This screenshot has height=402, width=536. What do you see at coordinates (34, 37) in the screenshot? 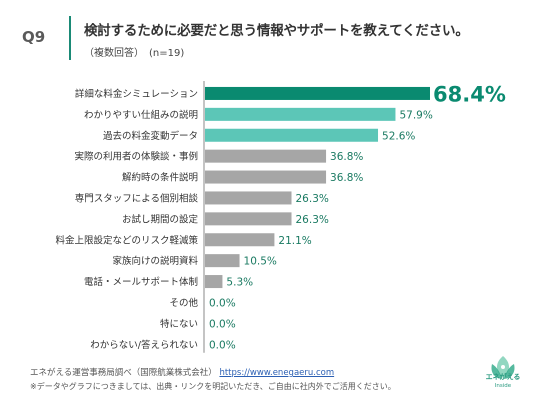
I see `question-number: Q9` at bounding box center [34, 37].